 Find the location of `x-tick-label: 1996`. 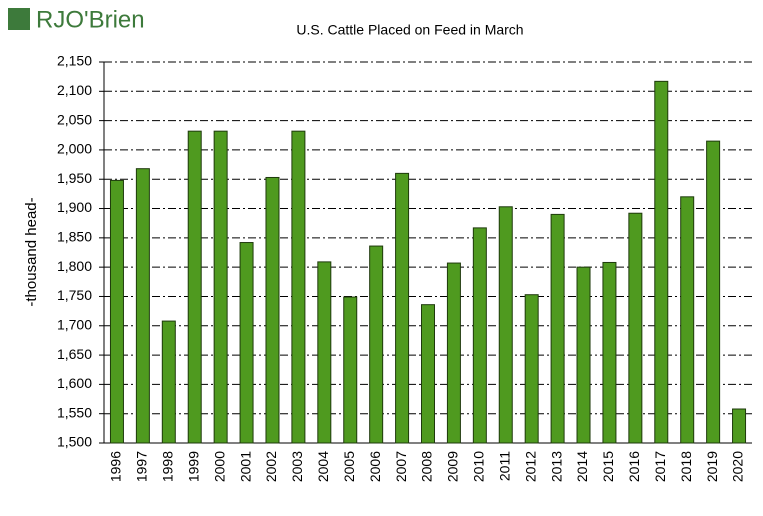

x-tick-label: 1996 is located at coordinates (116, 466).